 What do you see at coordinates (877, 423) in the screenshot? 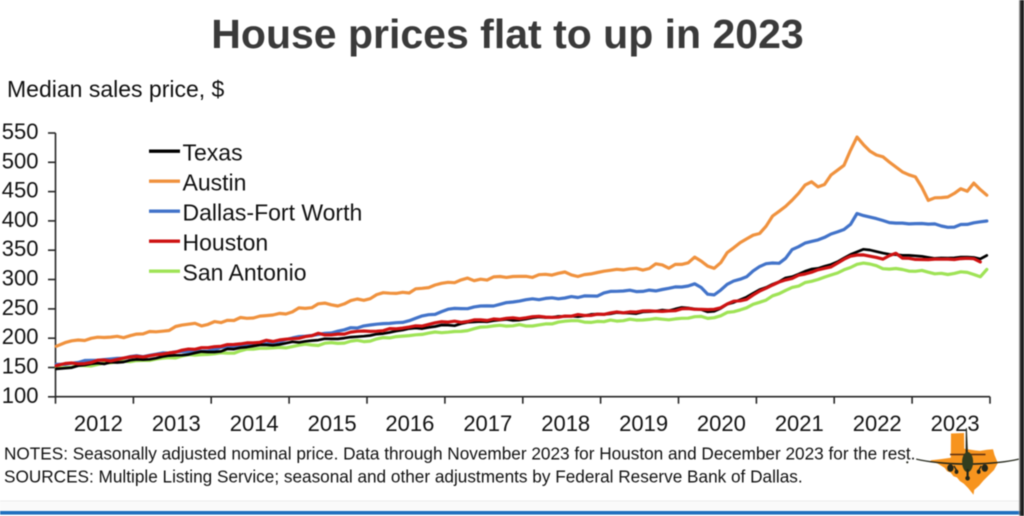
I see `svg-text: 2022` at bounding box center [877, 423].